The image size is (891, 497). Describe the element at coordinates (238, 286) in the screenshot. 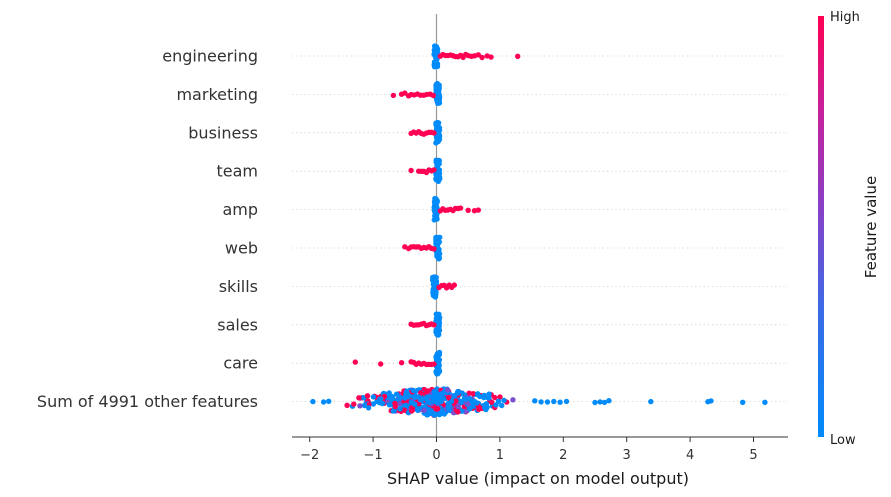

I see `feature-label: skills` at that location.